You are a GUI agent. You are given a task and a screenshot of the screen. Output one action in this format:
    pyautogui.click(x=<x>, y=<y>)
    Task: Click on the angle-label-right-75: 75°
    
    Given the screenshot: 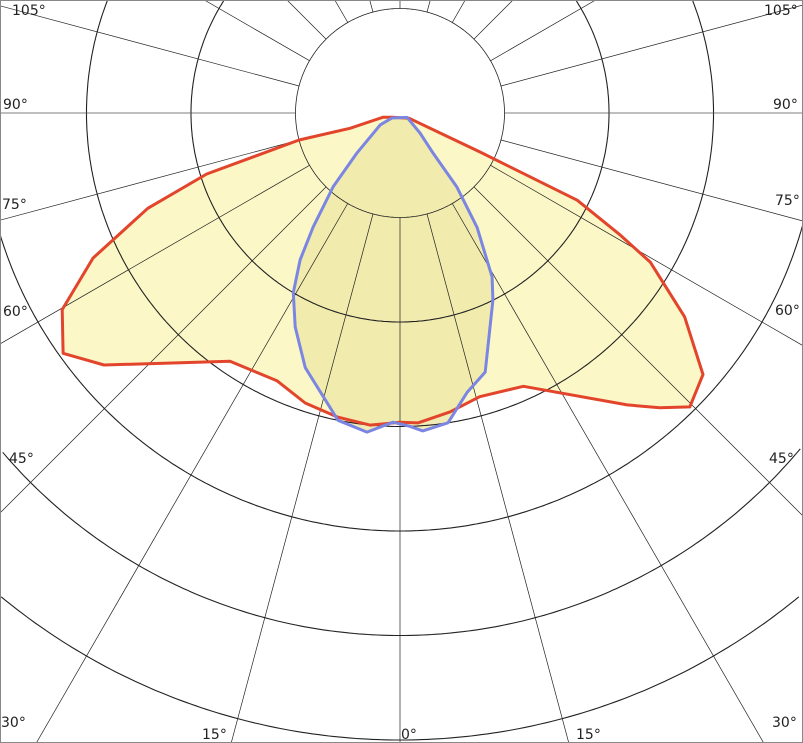 What is the action you would take?
    pyautogui.click(x=787, y=201)
    